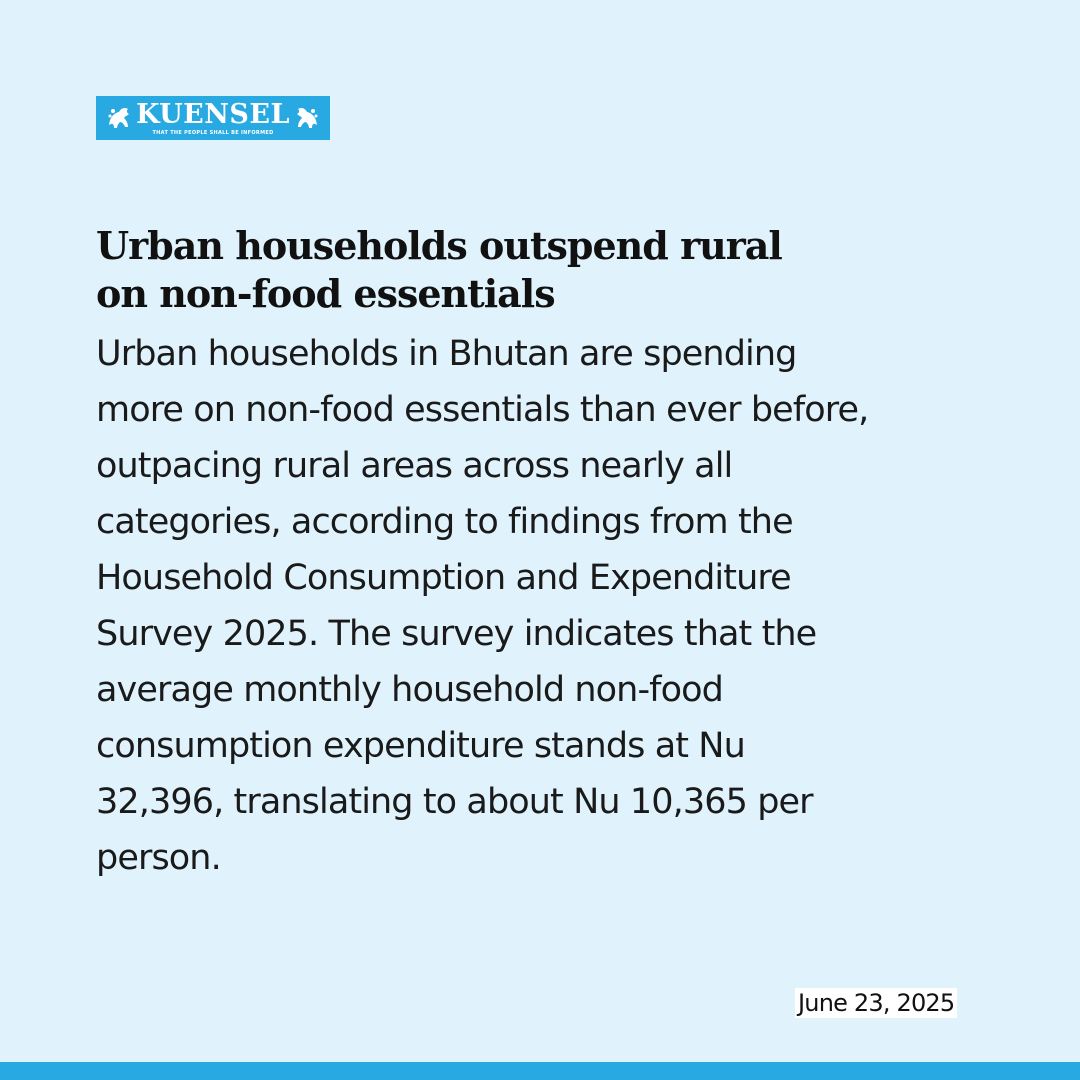  I want to click on body-line: outpacing rural areas across nearly all, so click(414, 466).